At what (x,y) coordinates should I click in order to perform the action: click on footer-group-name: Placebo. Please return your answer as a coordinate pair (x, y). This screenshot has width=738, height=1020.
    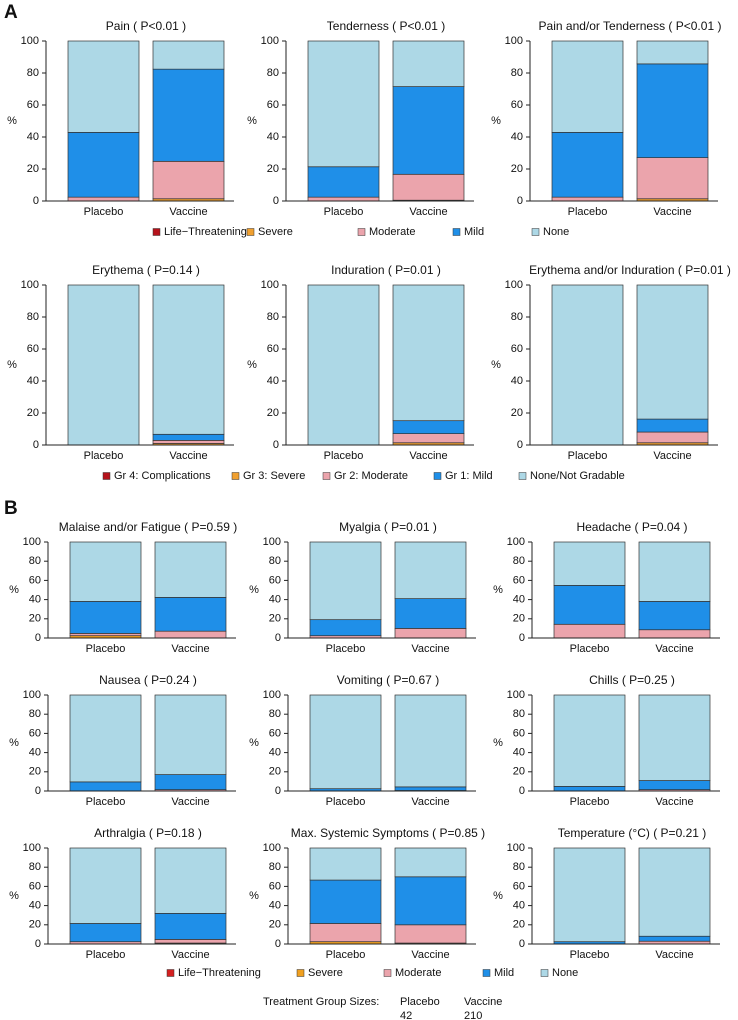
    Looking at the image, I should click on (420, 1002).